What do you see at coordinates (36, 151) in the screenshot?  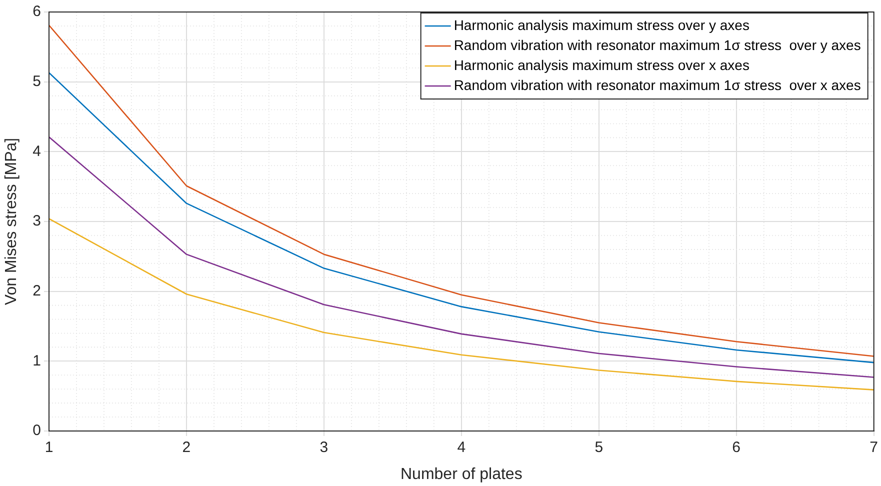 I see `y-tick-label: 4` at bounding box center [36, 151].